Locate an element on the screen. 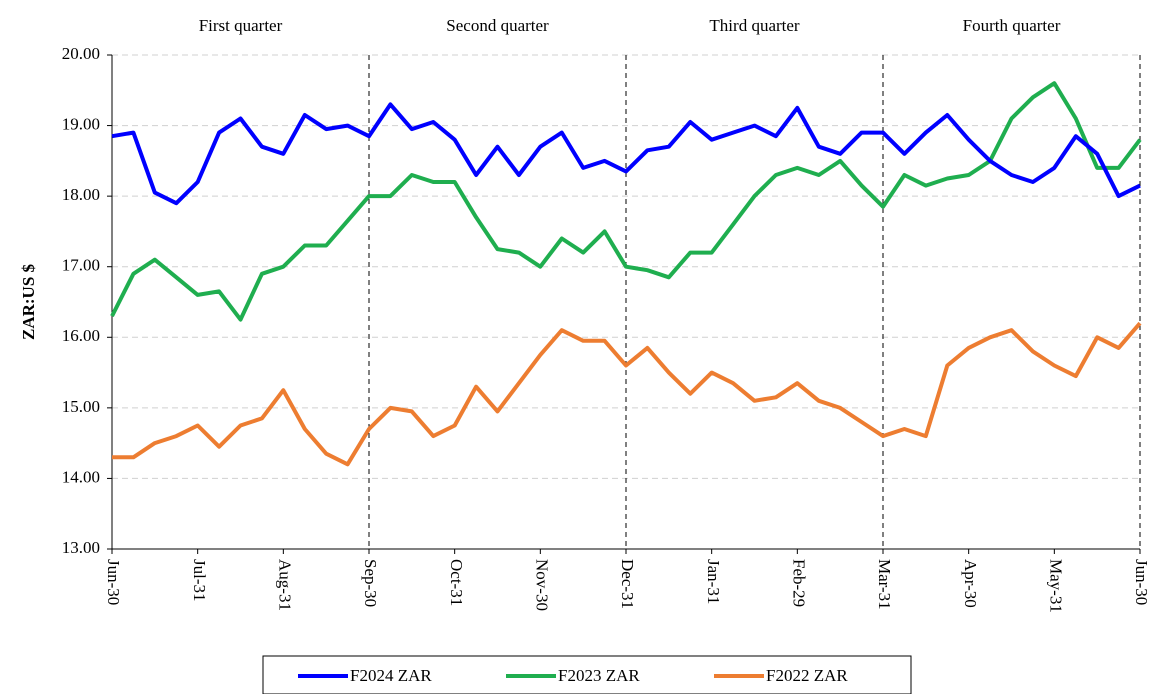 Image resolution: width=1149 pixels, height=694 pixels. y-tick-label: 14.00 is located at coordinates (81, 476).